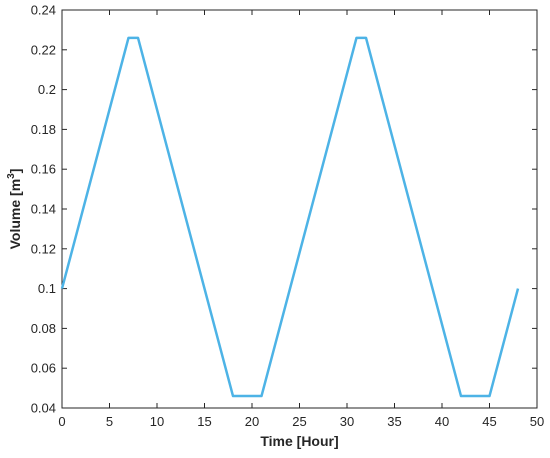 The width and height of the screenshot is (550, 458). Describe the element at coordinates (442, 421) in the screenshot. I see `x-tick-label: 40` at that location.